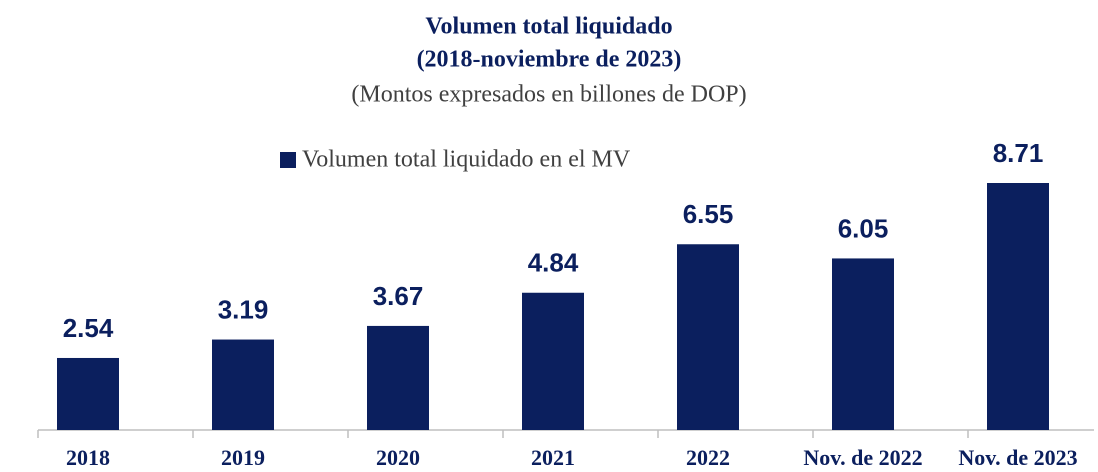 The height and width of the screenshot is (472, 1098). Describe the element at coordinates (549, 60) in the screenshot. I see `chart-title: (2018-noviembre de 2023)` at that location.